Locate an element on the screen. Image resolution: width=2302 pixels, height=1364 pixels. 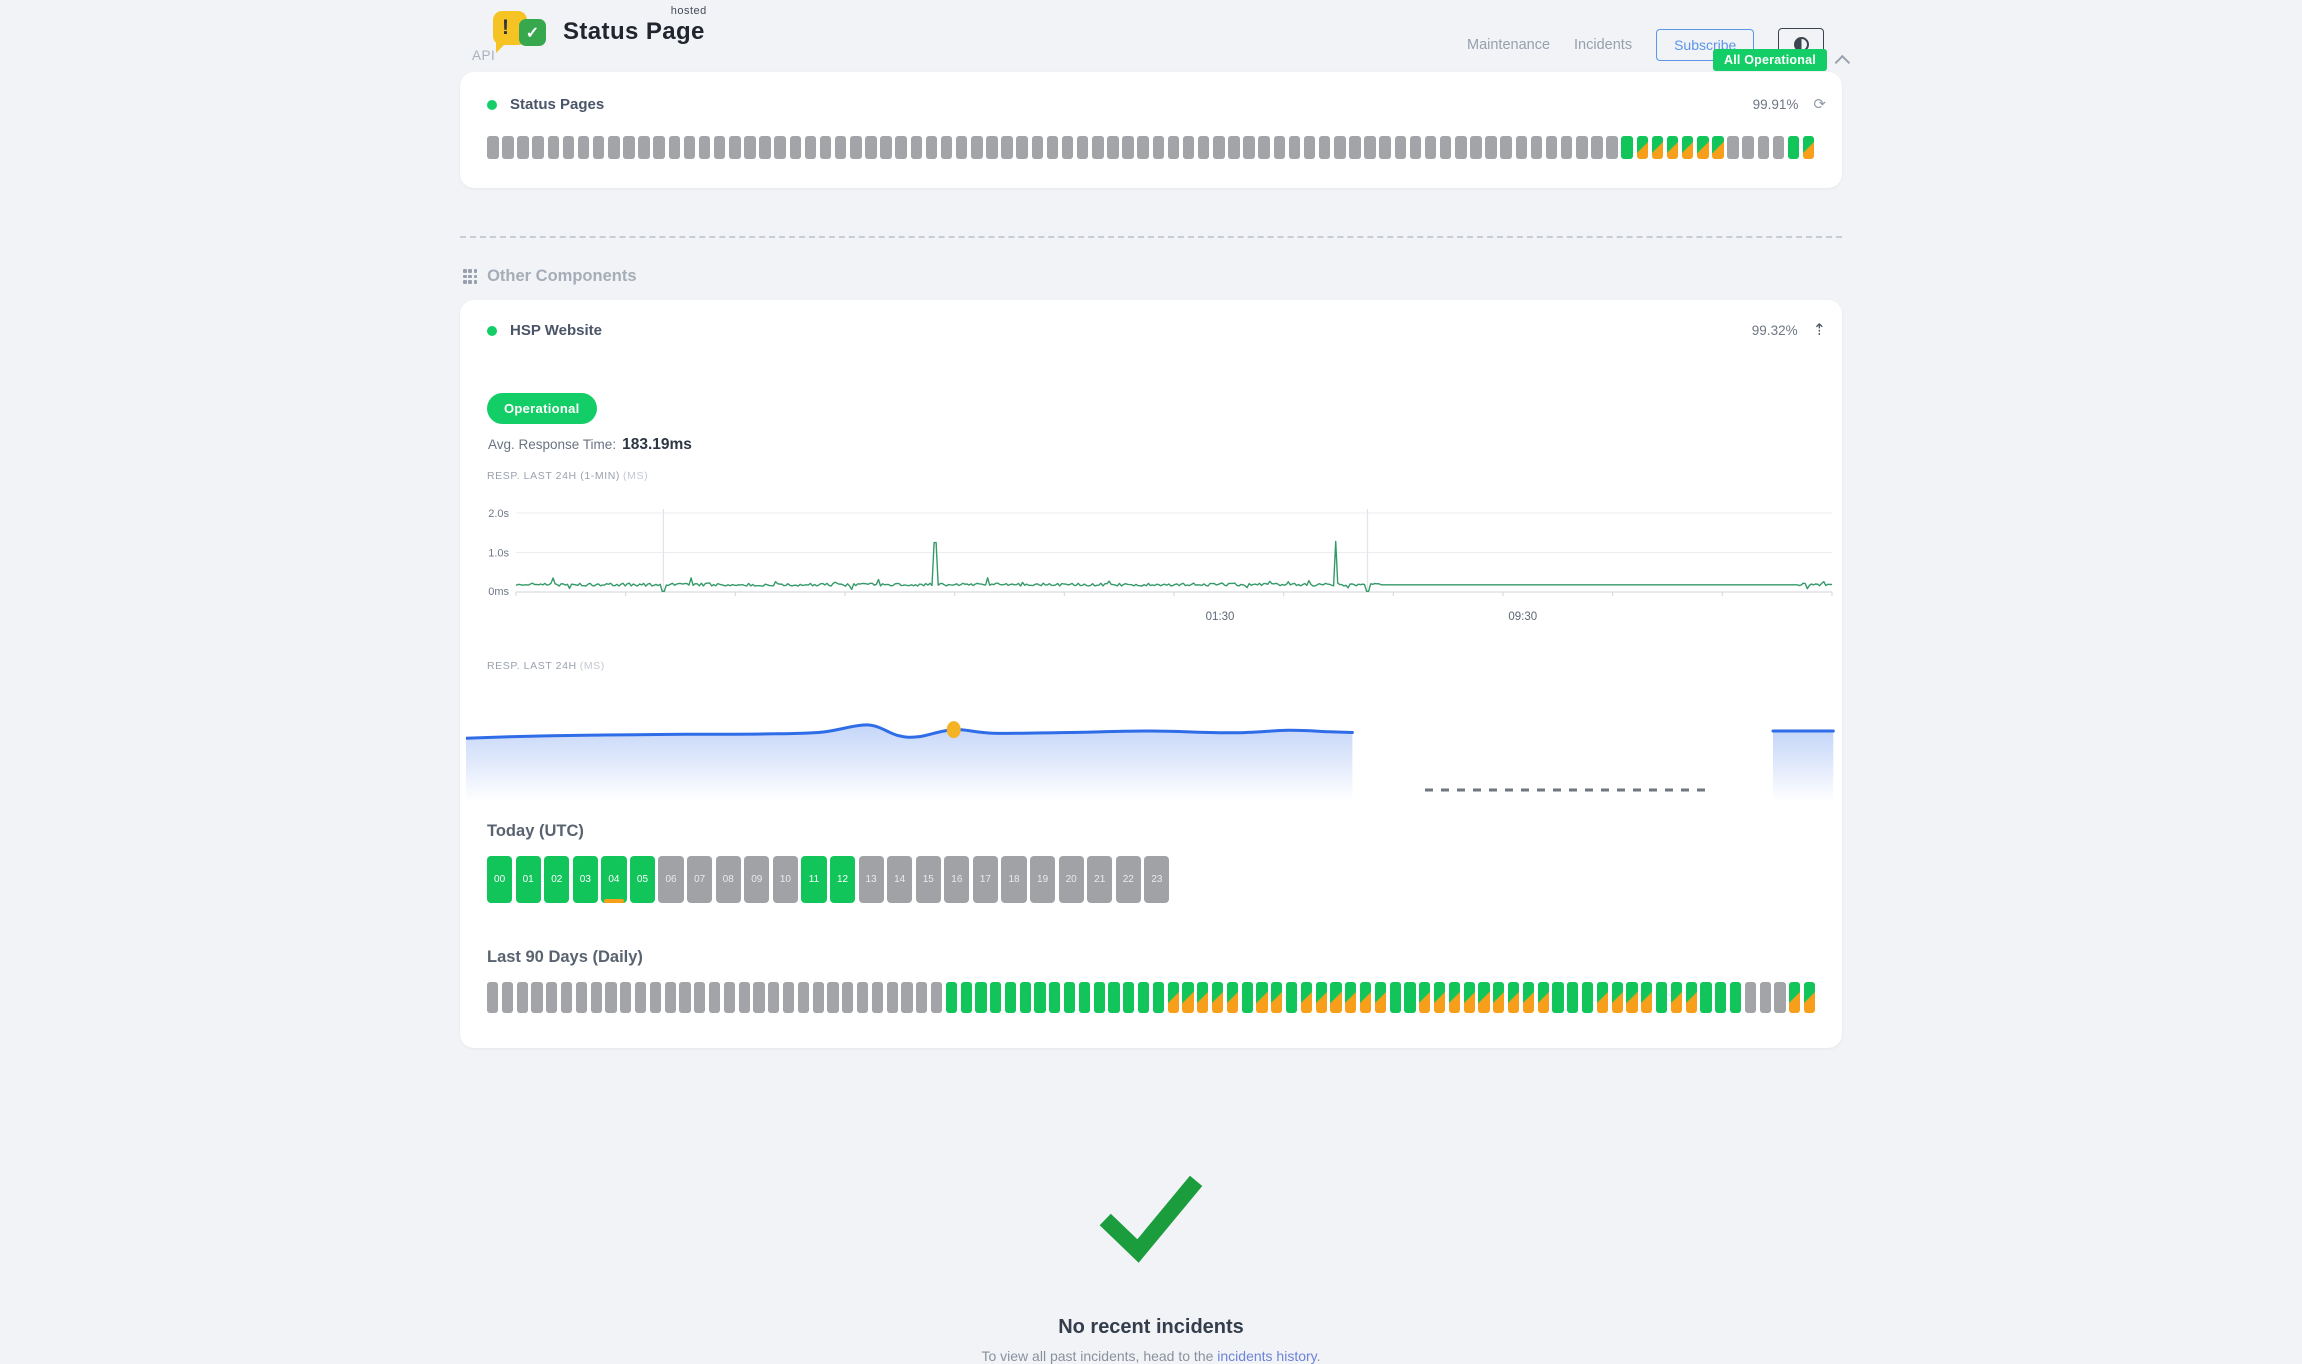
svg-text: 0ms is located at coordinates (498, 592).